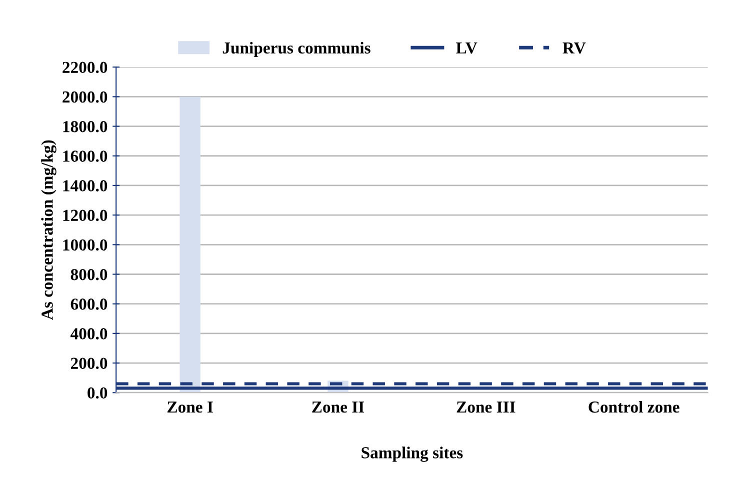  What do you see at coordinates (85, 68) in the screenshot?
I see `y-tick-label: 2200.0` at bounding box center [85, 68].